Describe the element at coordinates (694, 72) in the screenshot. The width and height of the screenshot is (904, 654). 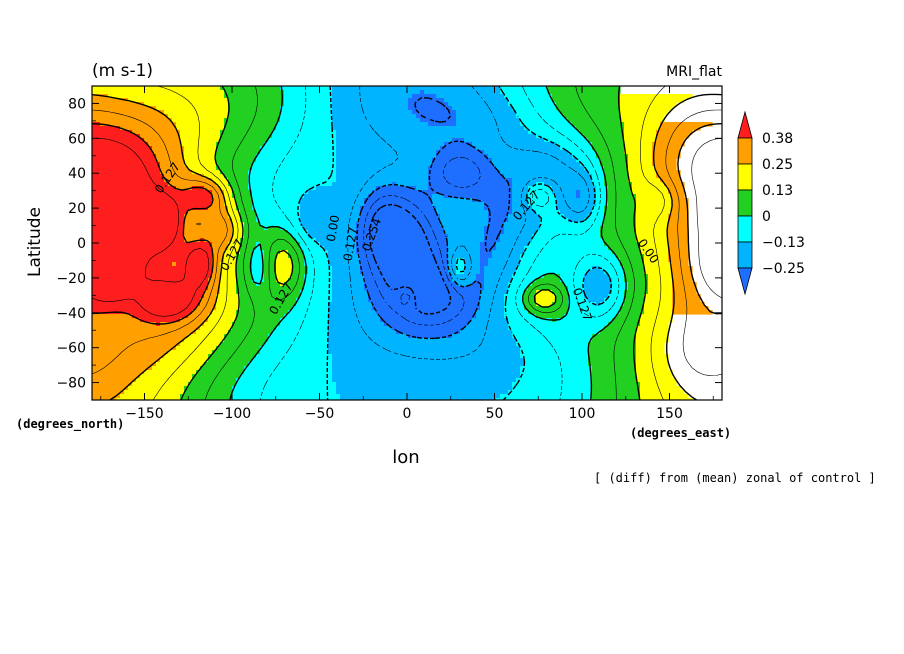
I see `model-title: MRI_flat` at that location.